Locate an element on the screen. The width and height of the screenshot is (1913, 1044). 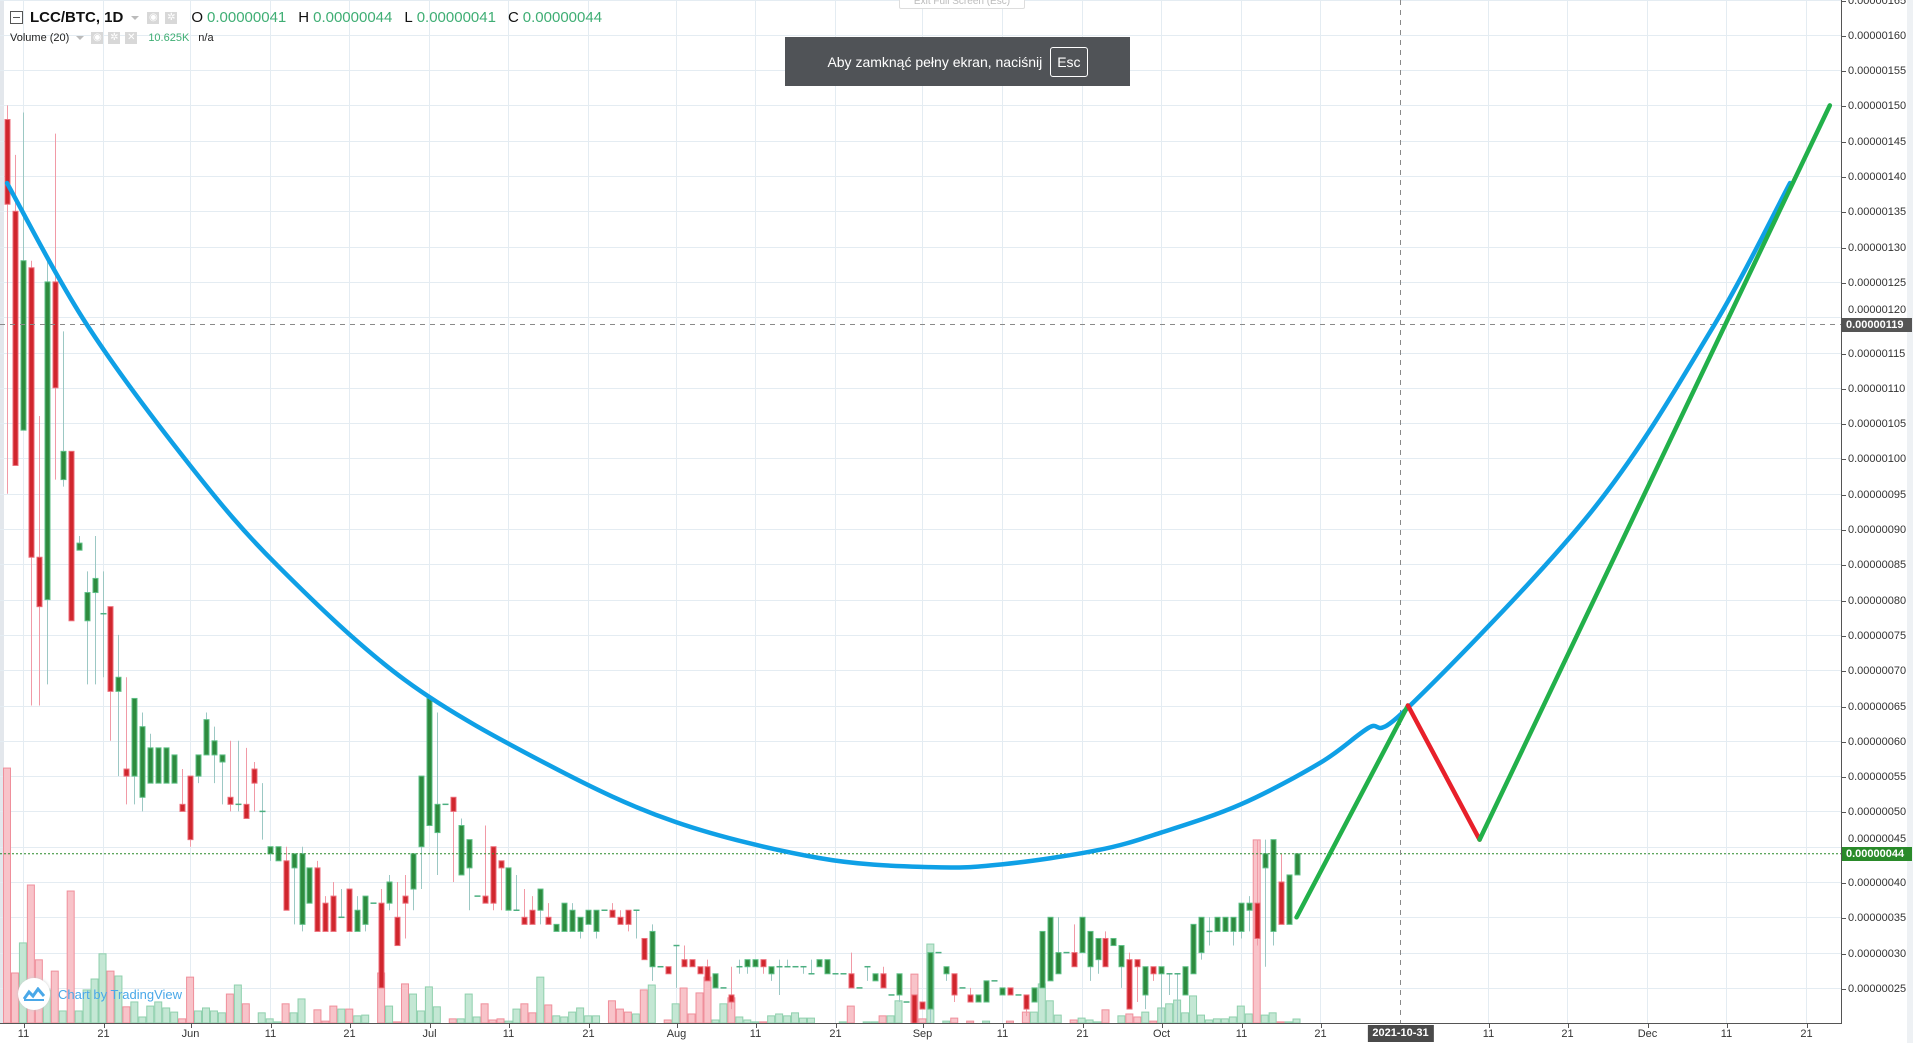
exit-fullscreen-button: Exit Full Screen (Esc) is located at coordinates (962, 4).